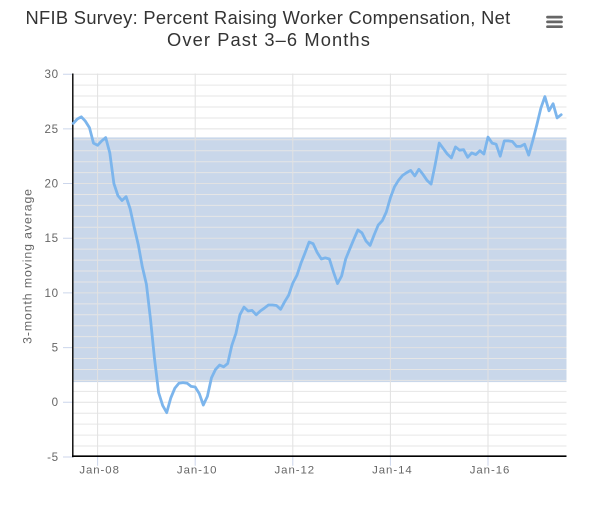 The height and width of the screenshot is (508, 601). Describe the element at coordinates (28, 266) in the screenshot. I see `svg-text: 3-month moving average` at that location.